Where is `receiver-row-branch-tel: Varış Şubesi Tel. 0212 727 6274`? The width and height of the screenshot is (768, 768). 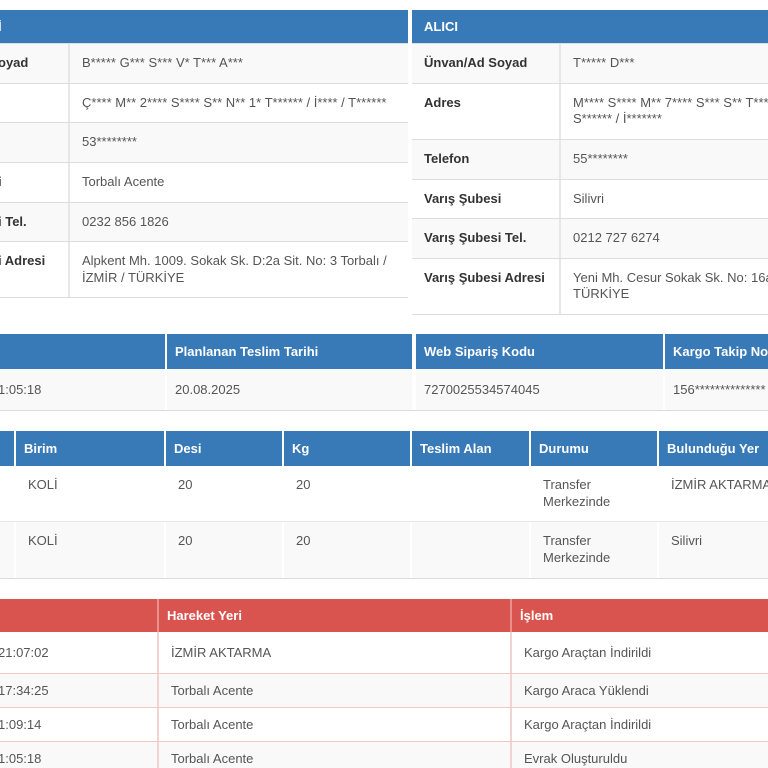
receiver-row-branch-tel: Varış Şubesi Tel. 0212 727 6274 is located at coordinates (590, 238).